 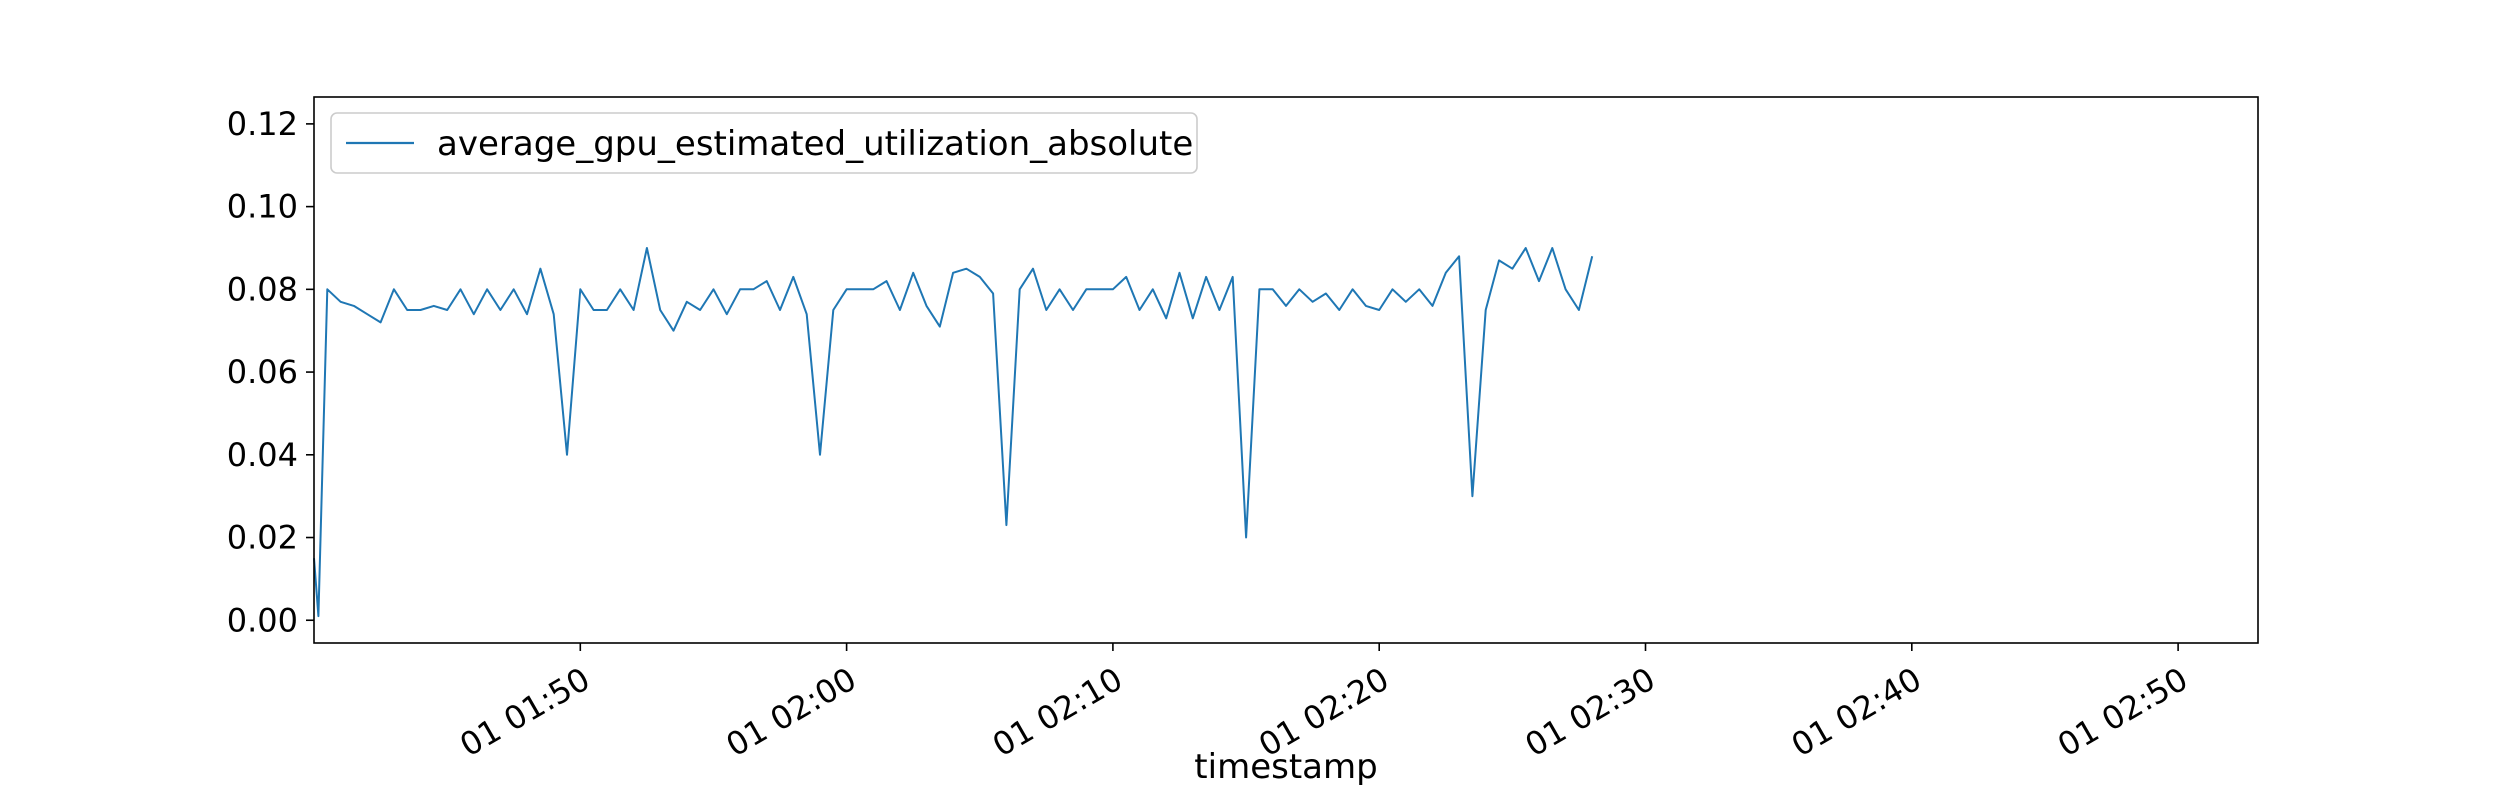 What do you see at coordinates (262, 455) in the screenshot?
I see `y-tick-label: 0.04` at bounding box center [262, 455].